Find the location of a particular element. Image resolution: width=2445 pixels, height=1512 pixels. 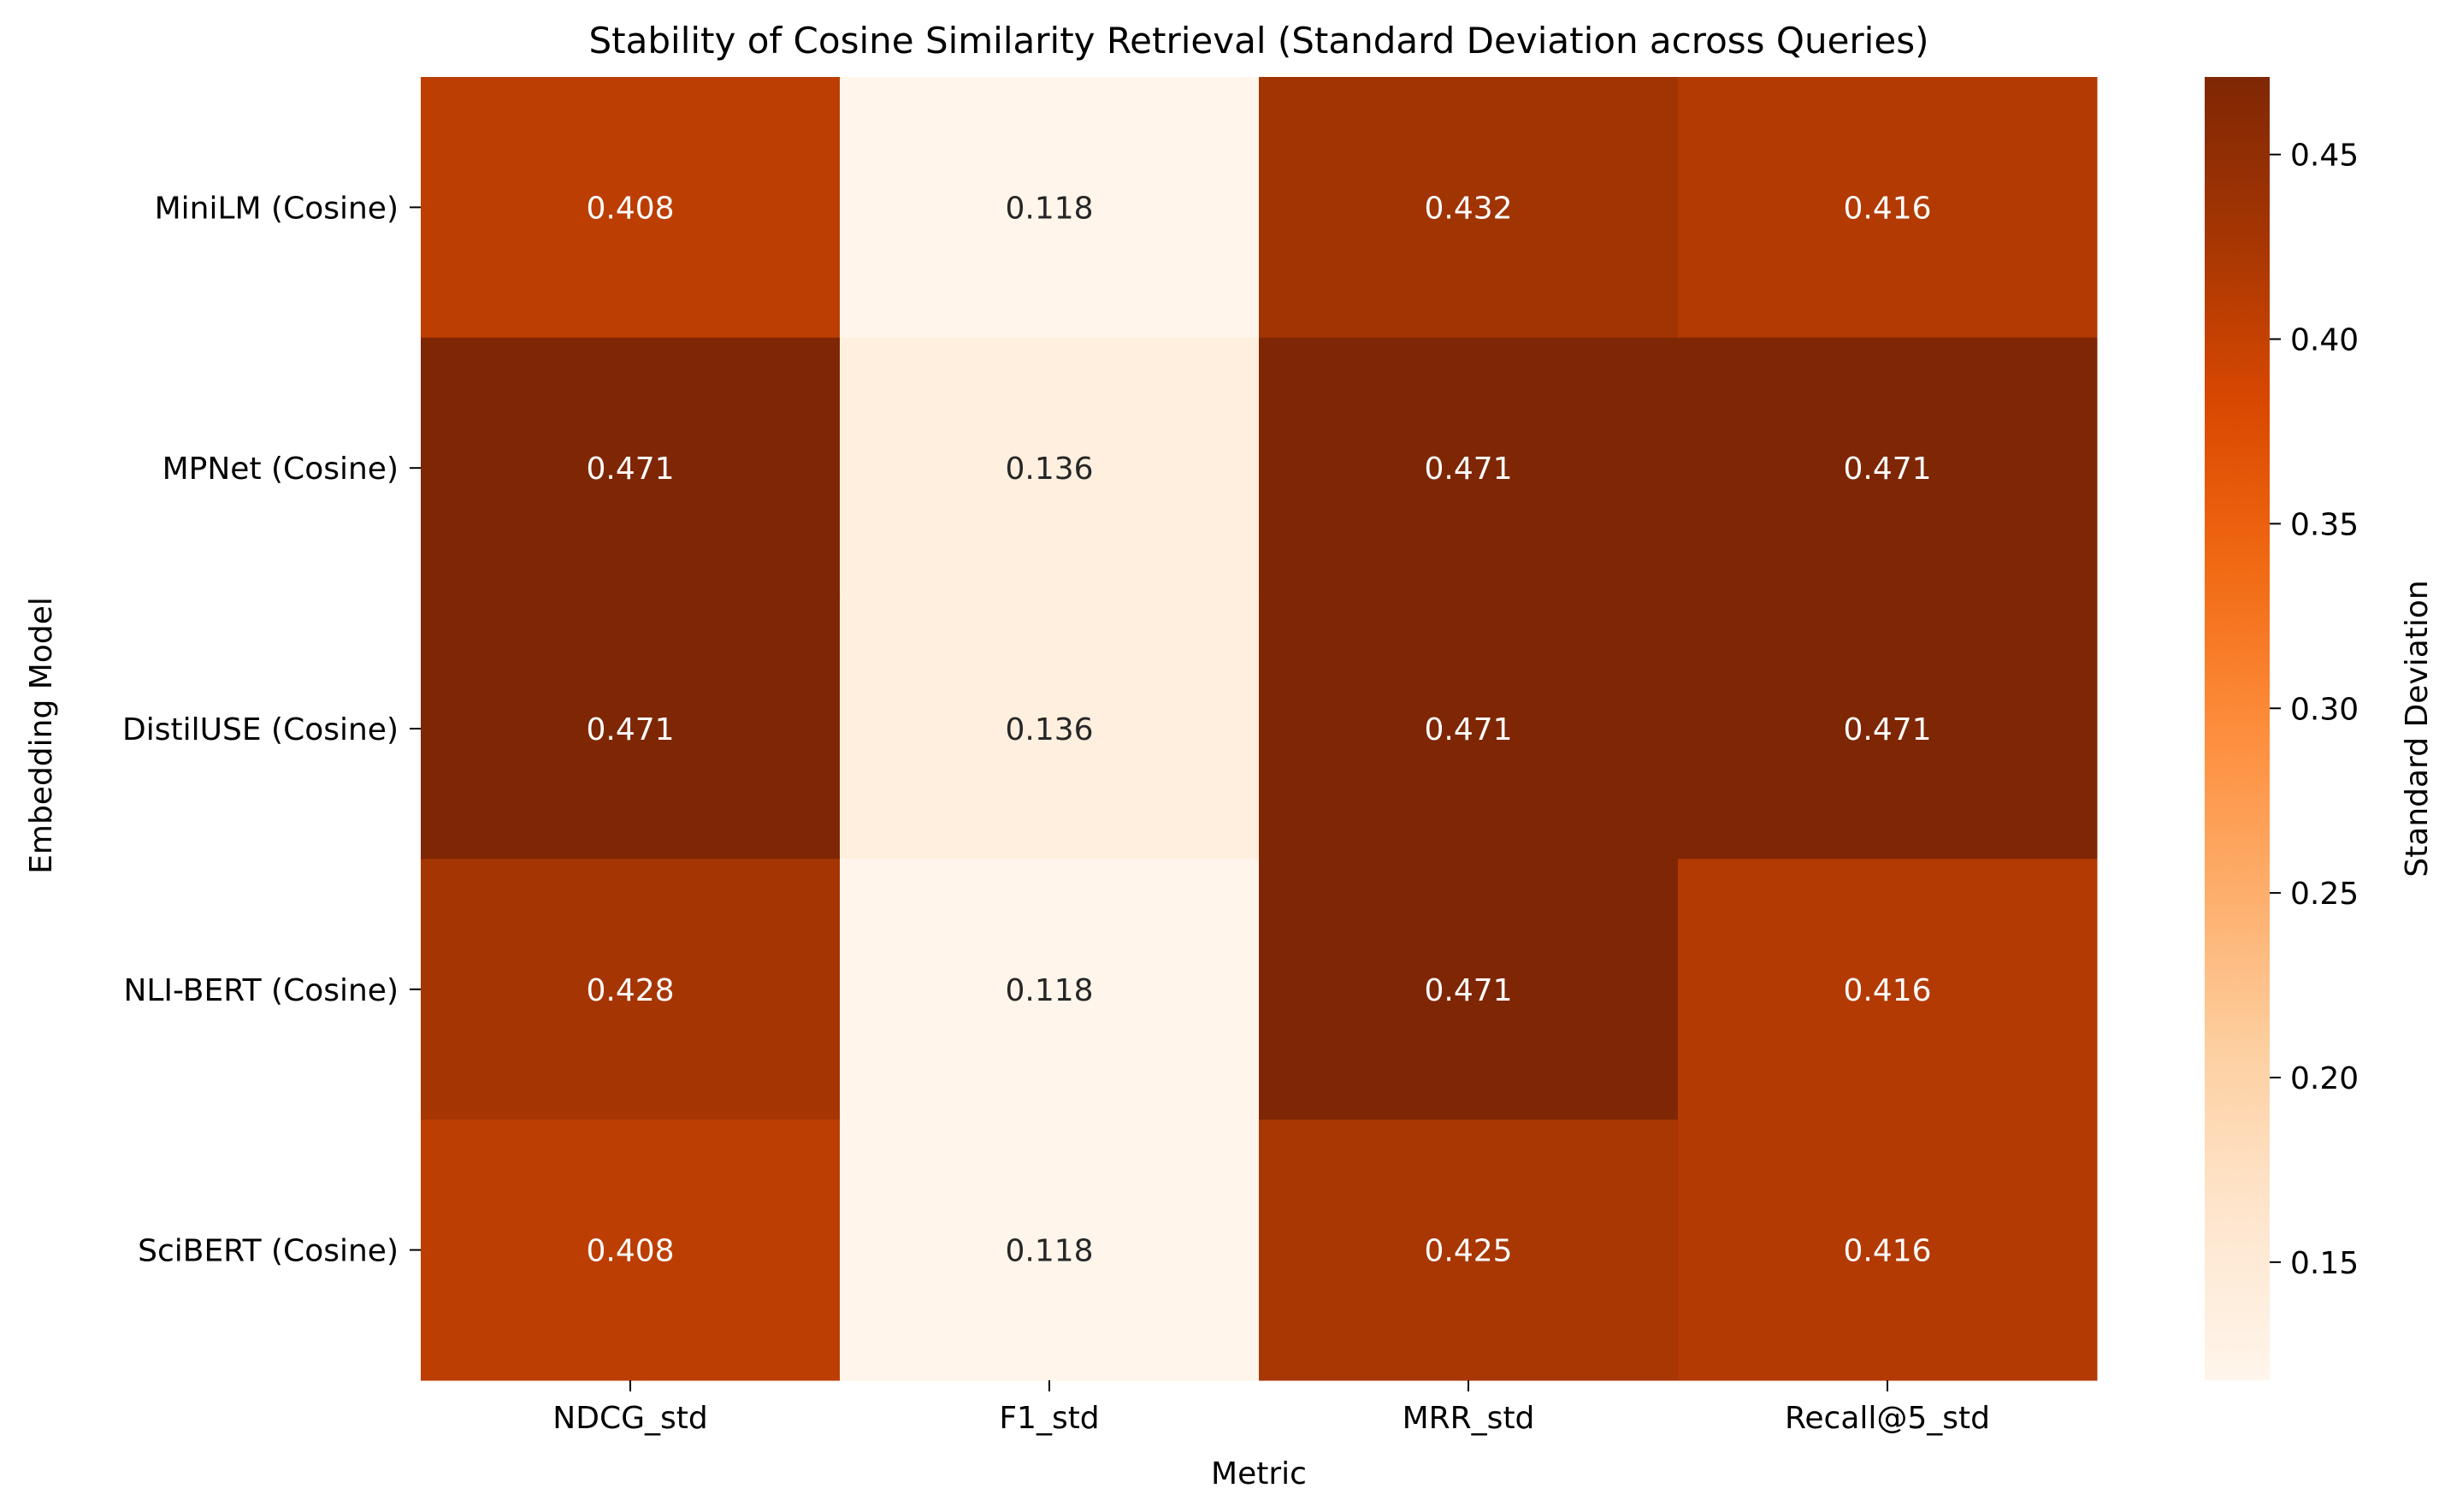

cell-value-label: 0.428 is located at coordinates (630, 990).